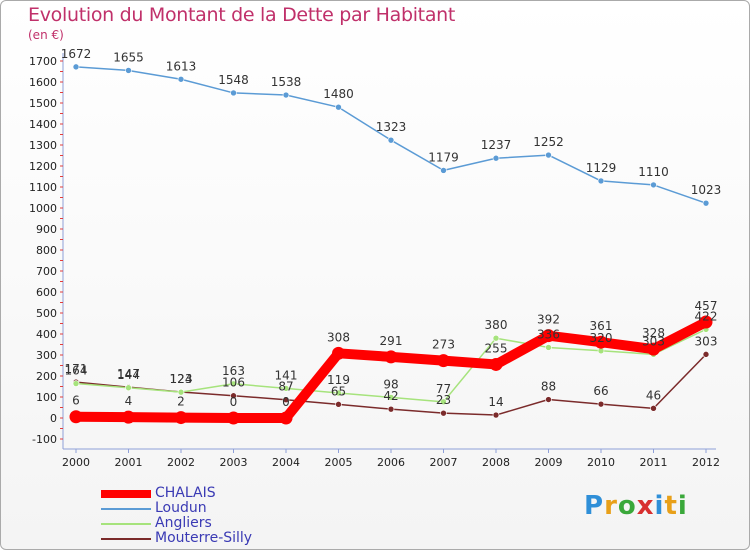 The image size is (750, 550). What do you see at coordinates (706, 190) in the screenshot?
I see `data-label-loudun: 1023` at bounding box center [706, 190].